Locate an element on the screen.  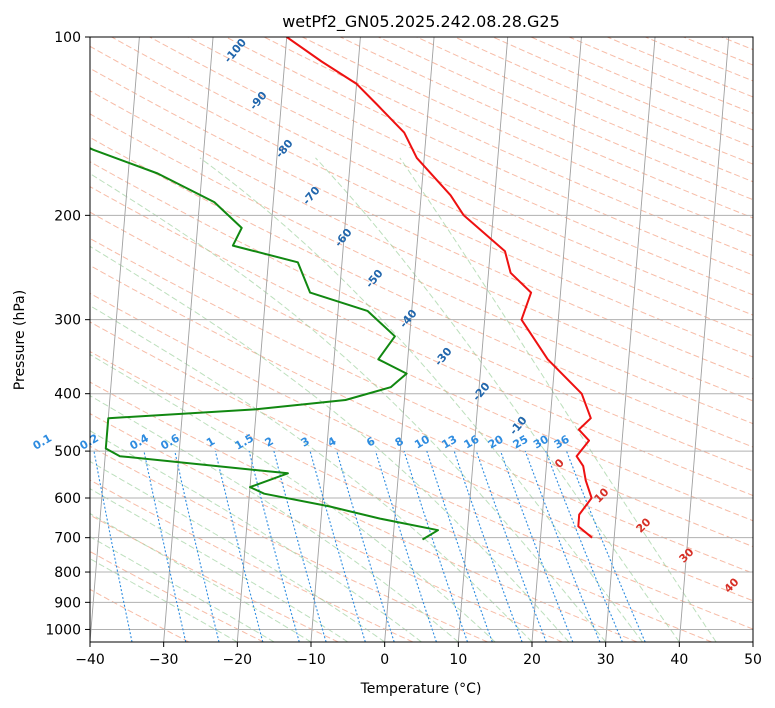
mixing-ratio-label: 0.2 is located at coordinates (89, 442).